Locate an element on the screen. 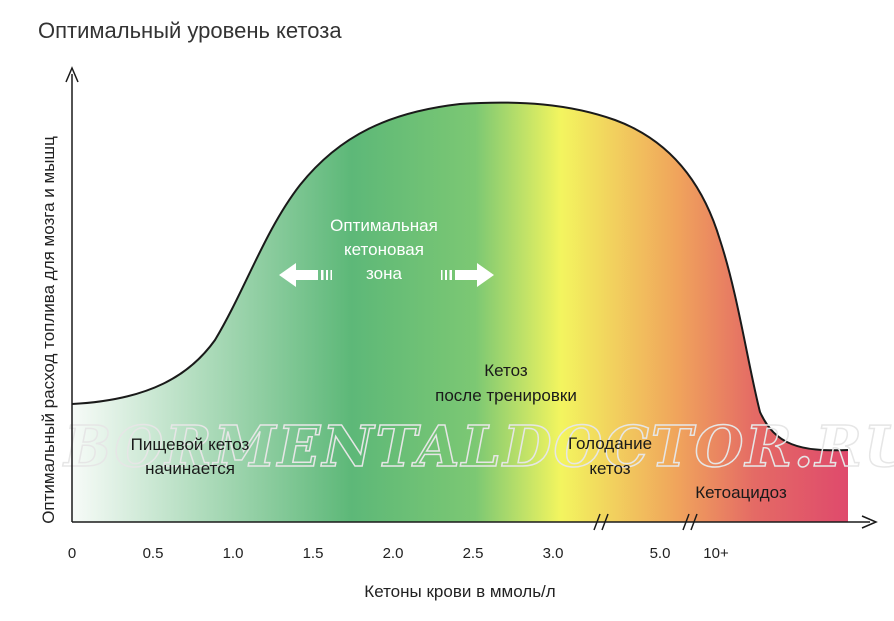 This screenshot has width=894, height=621. x-tick-label: 1.5 is located at coordinates (313, 553).